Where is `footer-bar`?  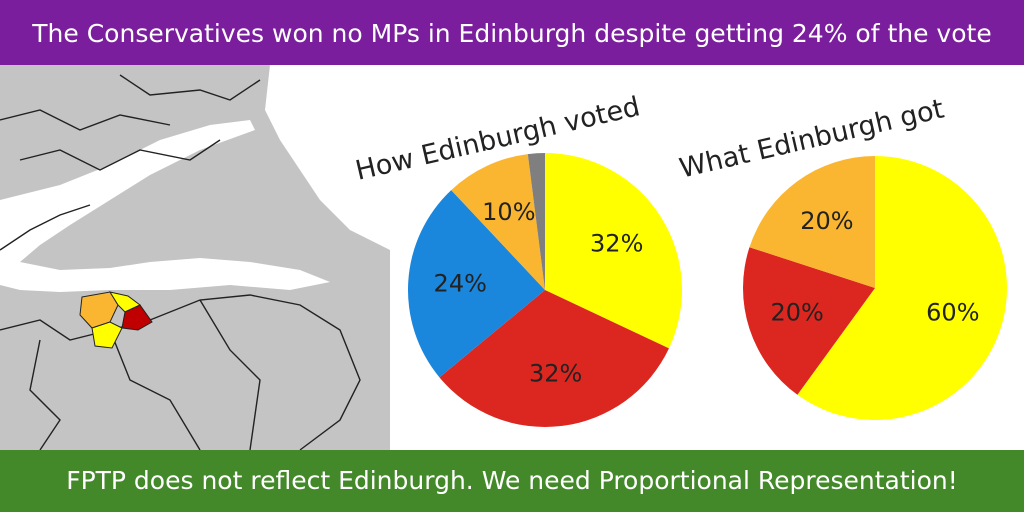
footer-bar is located at coordinates (512, 481).